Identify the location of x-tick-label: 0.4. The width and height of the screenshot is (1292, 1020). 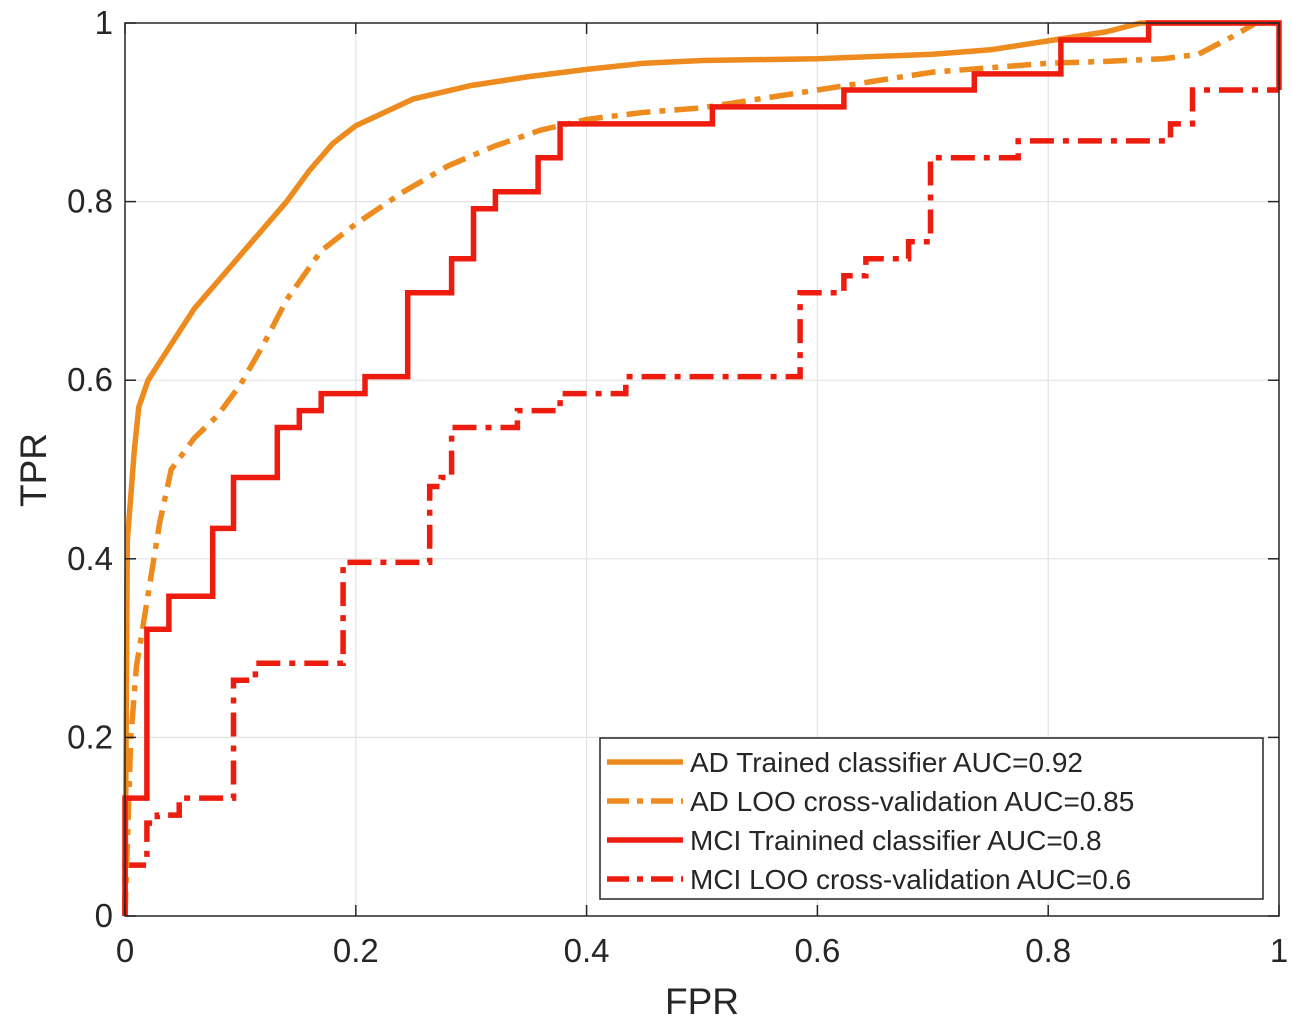
(587, 950).